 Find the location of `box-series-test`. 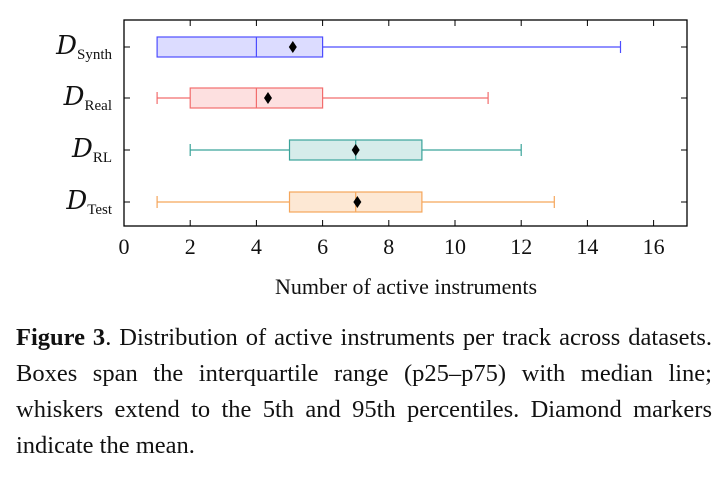

box-series-test is located at coordinates (355, 202).